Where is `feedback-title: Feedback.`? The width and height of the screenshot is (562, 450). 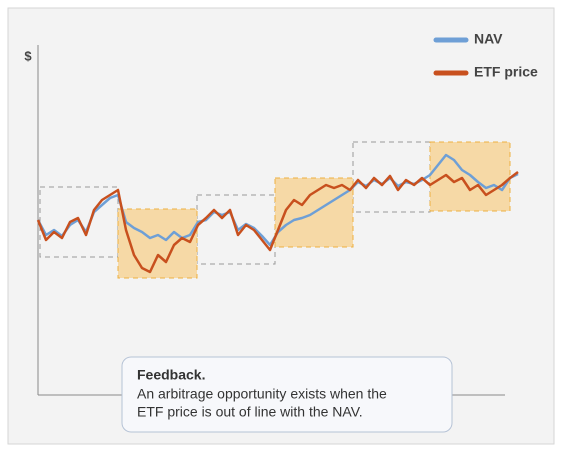 feedback-title: Feedback. is located at coordinates (171, 375).